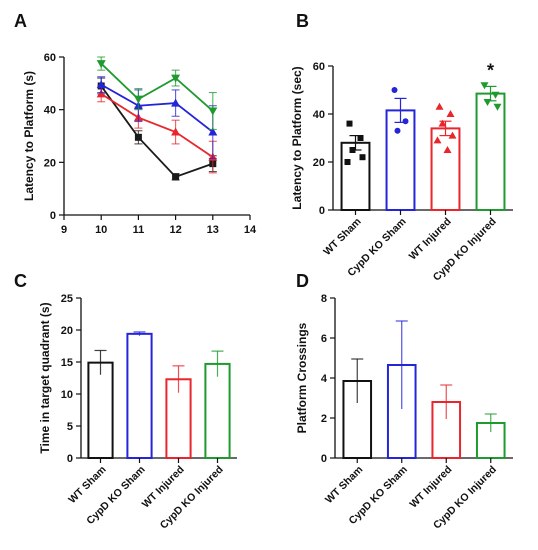 The image size is (538, 550). Describe the element at coordinates (70, 427) in the screenshot. I see `y-tick-label: 5` at that location.